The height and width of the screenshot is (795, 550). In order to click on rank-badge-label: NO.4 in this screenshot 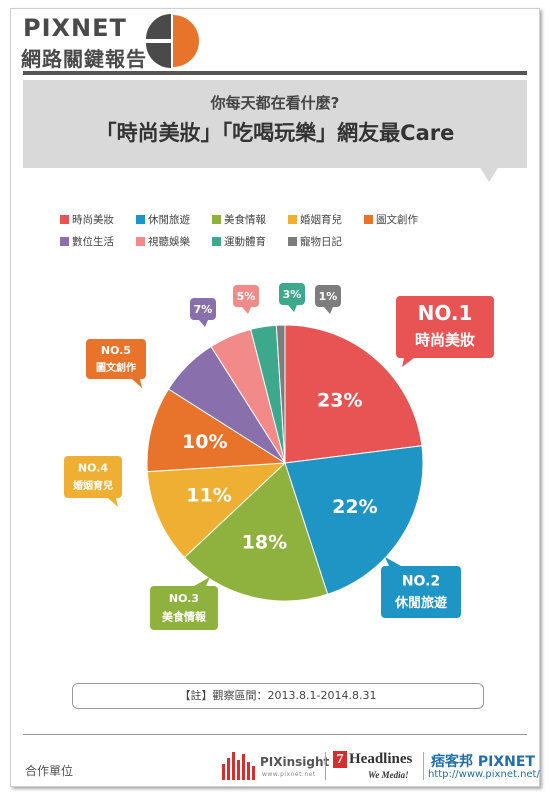, I will do `click(93, 468)`.